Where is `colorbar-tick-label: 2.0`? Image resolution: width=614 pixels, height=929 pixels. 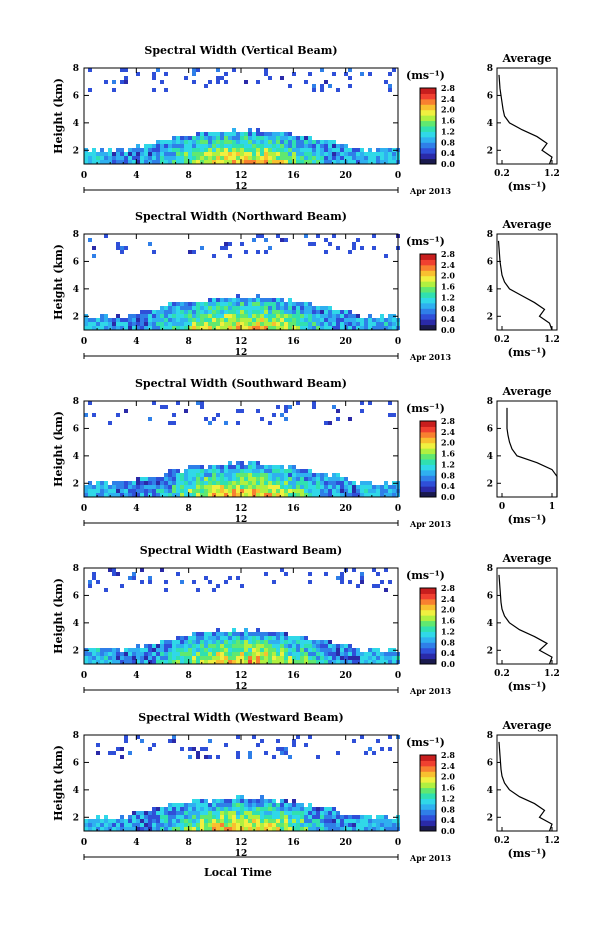
colorbar-tick-label: 2.0 is located at coordinates (448, 610).